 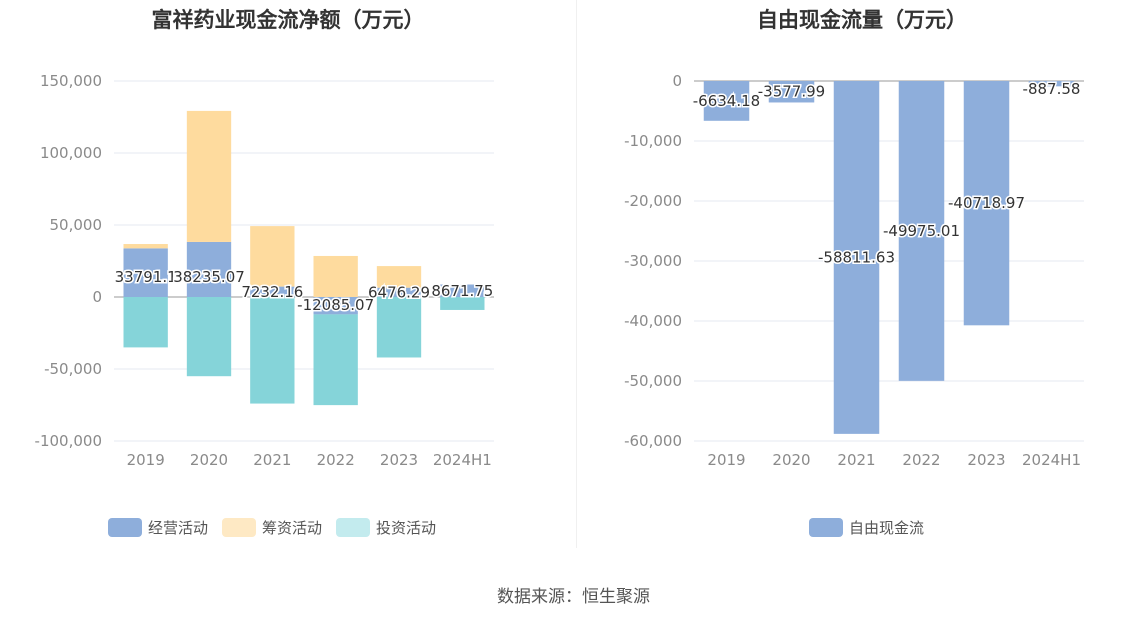 What do you see at coordinates (71, 81) in the screenshot?
I see `y-tick-label: 150,000` at bounding box center [71, 81].